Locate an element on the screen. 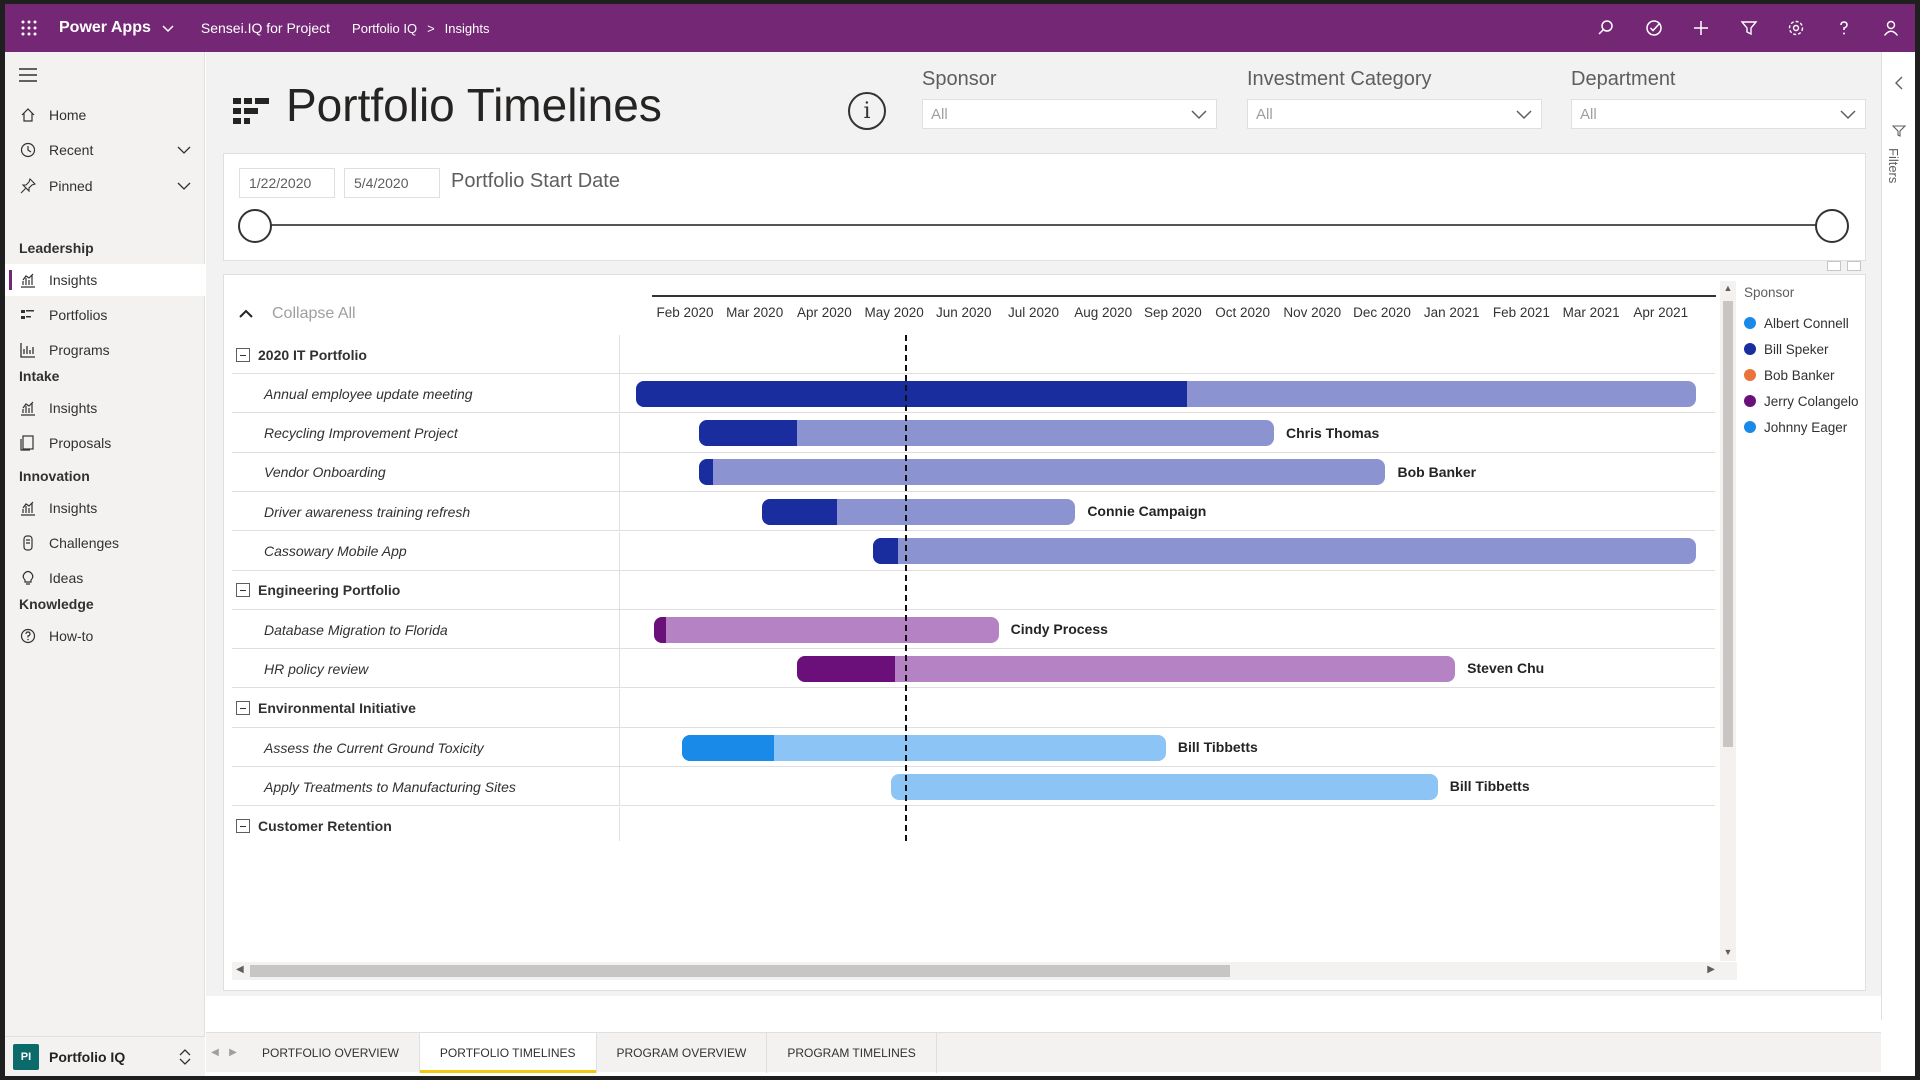 Image resolution: width=1920 pixels, height=1080 pixels. nav-group-intake: Intake is located at coordinates (39, 376).